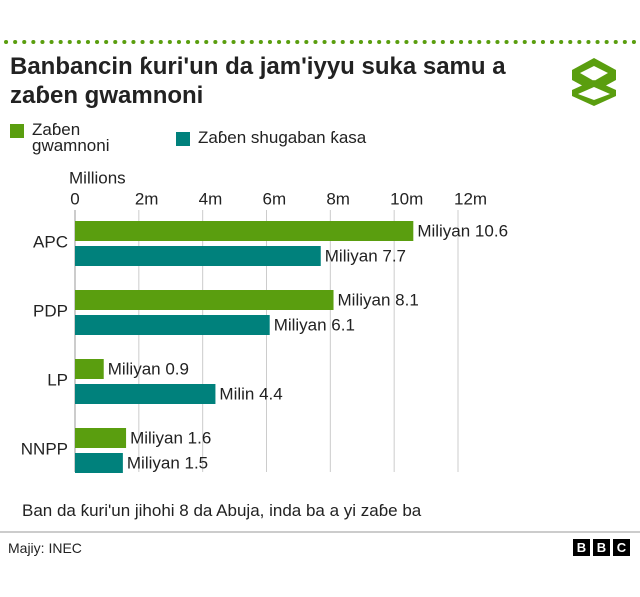  I want to click on value-label: Miliyan 7.7, so click(365, 255).